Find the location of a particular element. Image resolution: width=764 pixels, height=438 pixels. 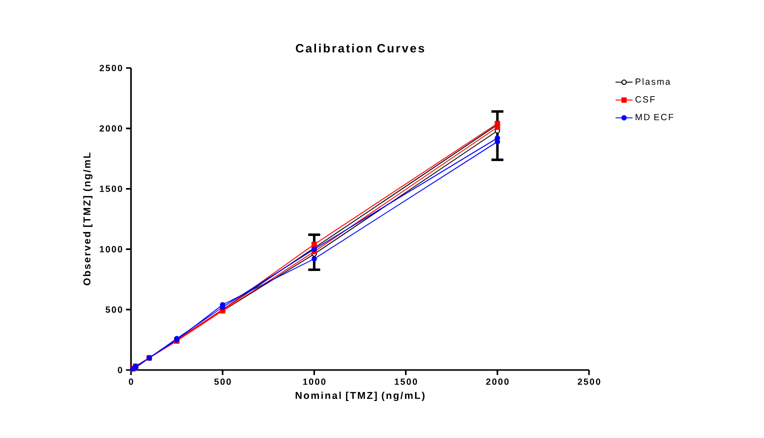

x-tick-label: 500 is located at coordinates (222, 381).